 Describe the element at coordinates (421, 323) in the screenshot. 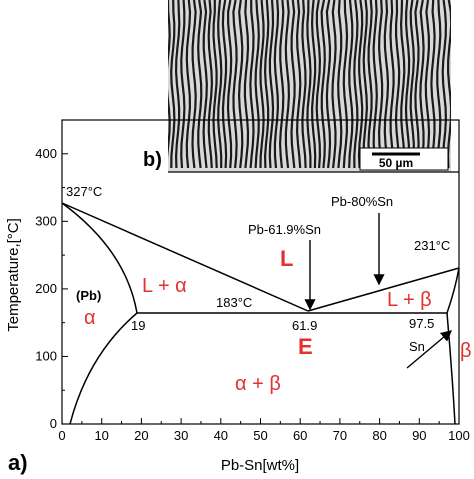

I see `comp-975-label: 97.5` at that location.